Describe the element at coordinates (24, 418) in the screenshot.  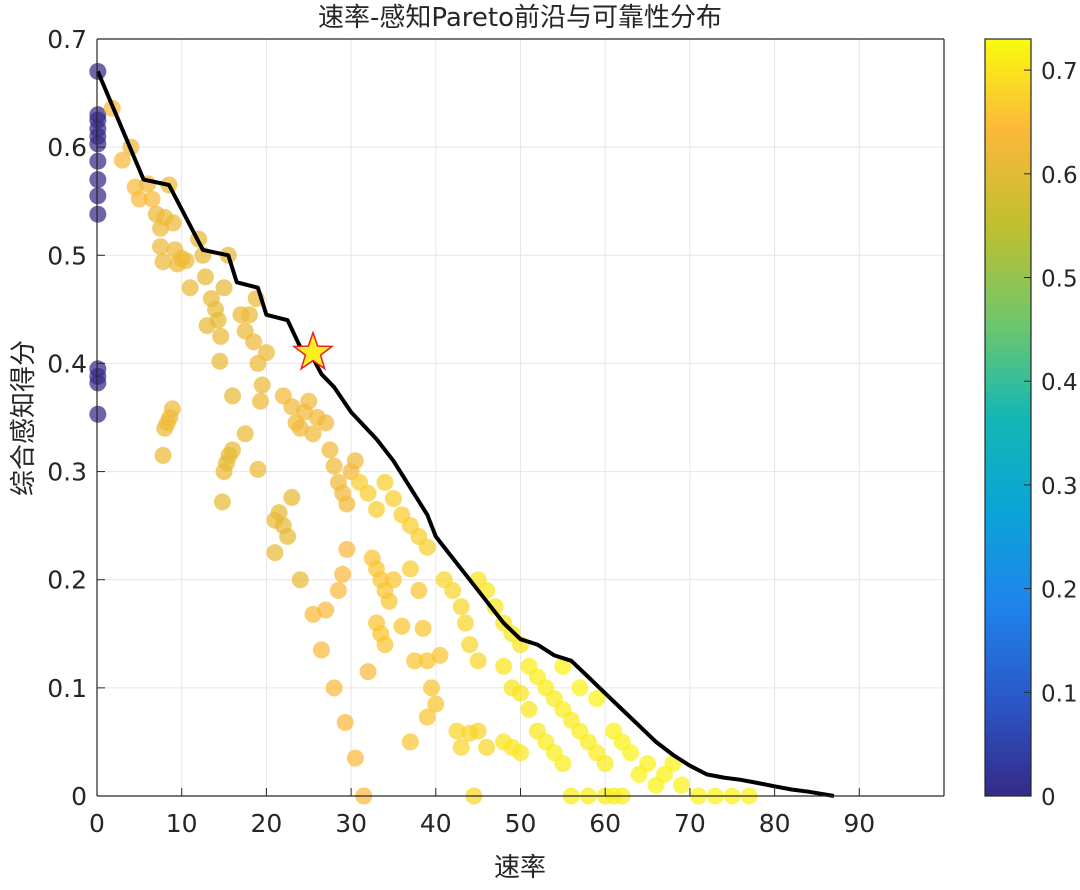
I see `y-axis-label: 综合感知得分` at that location.